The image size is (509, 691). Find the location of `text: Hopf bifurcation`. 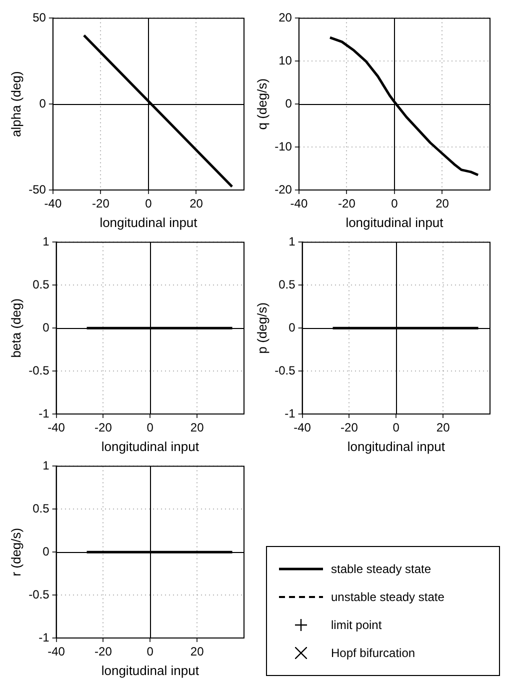

text: Hopf bifurcation is located at coordinates (373, 653).